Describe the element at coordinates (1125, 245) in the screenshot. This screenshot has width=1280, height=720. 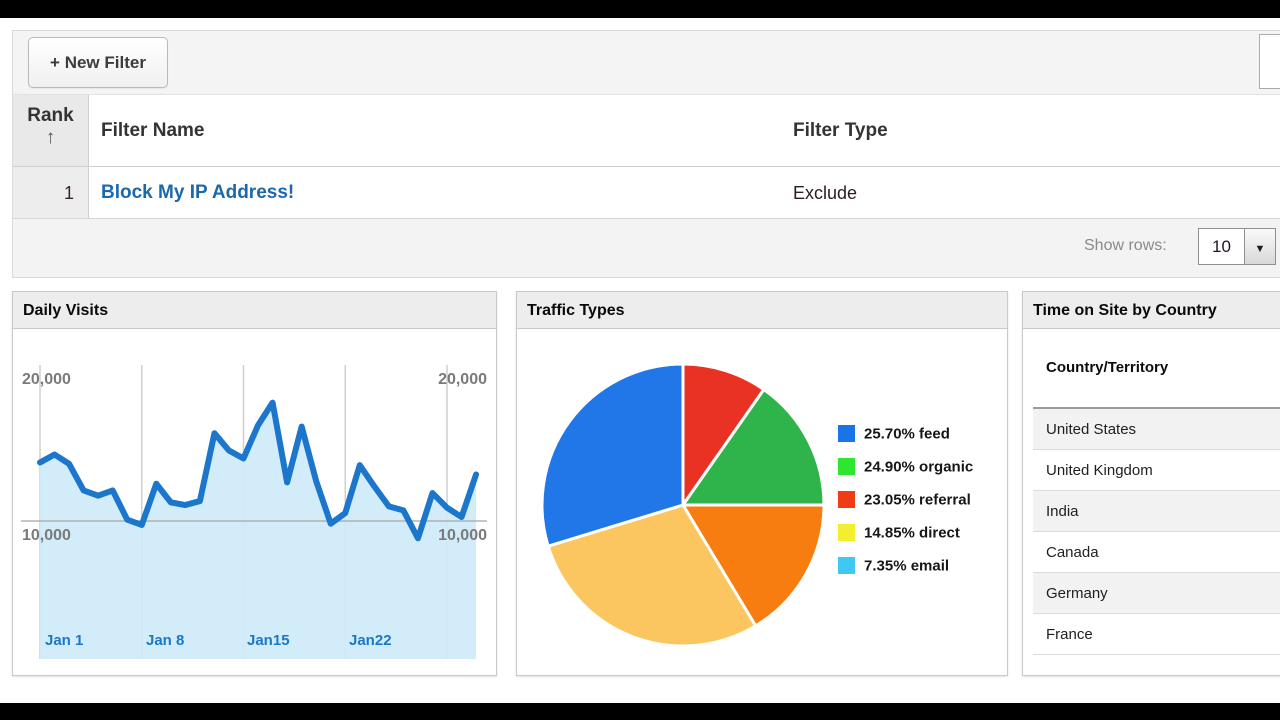
I see `show-rows-label: Show rows:` at that location.